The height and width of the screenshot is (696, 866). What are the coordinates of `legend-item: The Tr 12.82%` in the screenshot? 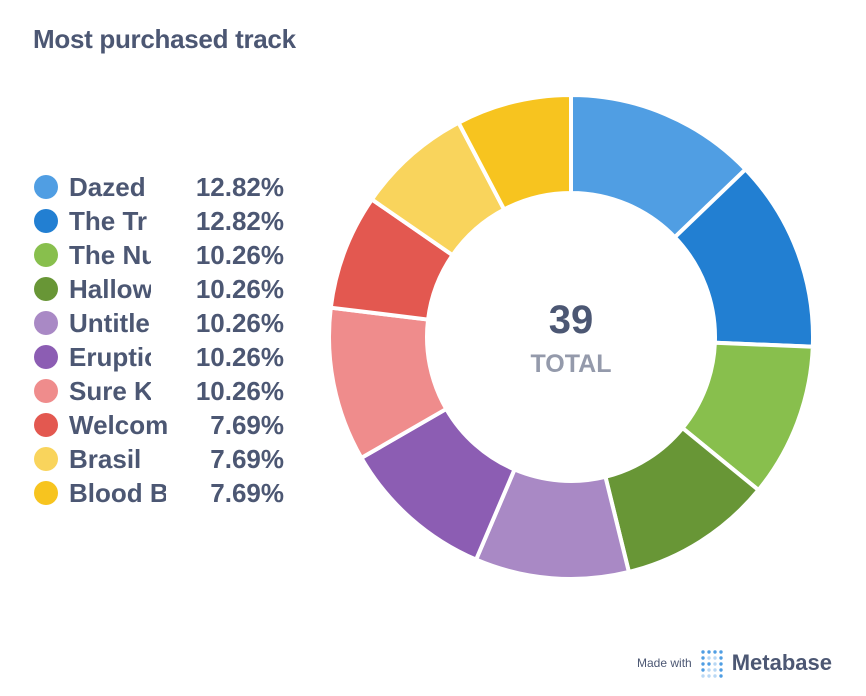 It's located at (159, 221).